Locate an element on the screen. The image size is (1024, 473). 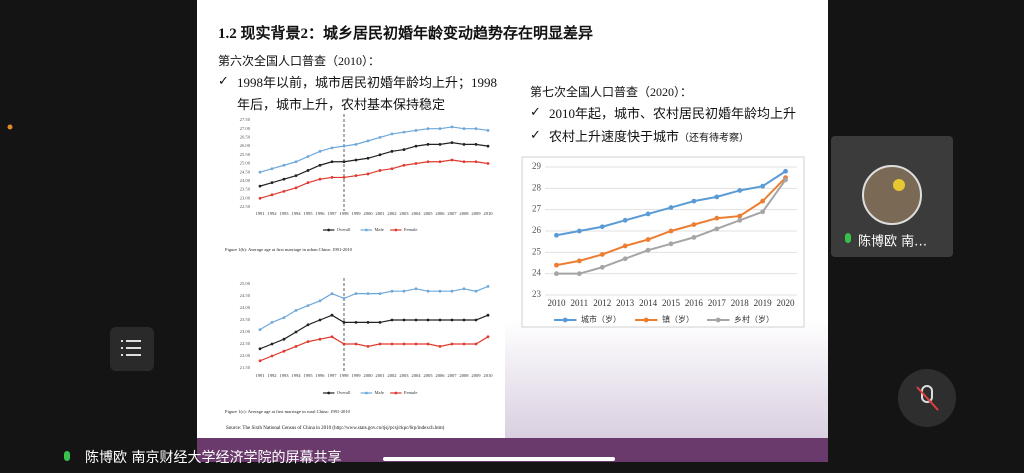
x-tick-label: 2004 is located at coordinates (416, 375).